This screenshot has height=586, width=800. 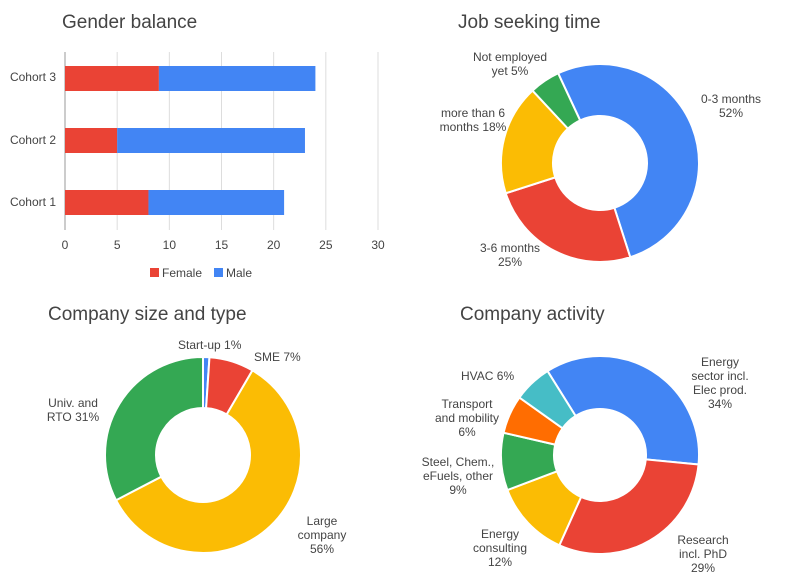 I want to click on legend-label: Male, so click(x=239, y=273).